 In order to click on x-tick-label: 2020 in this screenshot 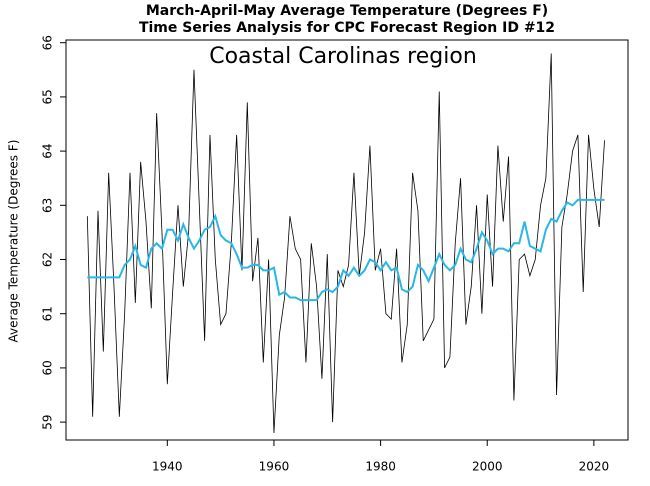, I will do `click(594, 467)`.